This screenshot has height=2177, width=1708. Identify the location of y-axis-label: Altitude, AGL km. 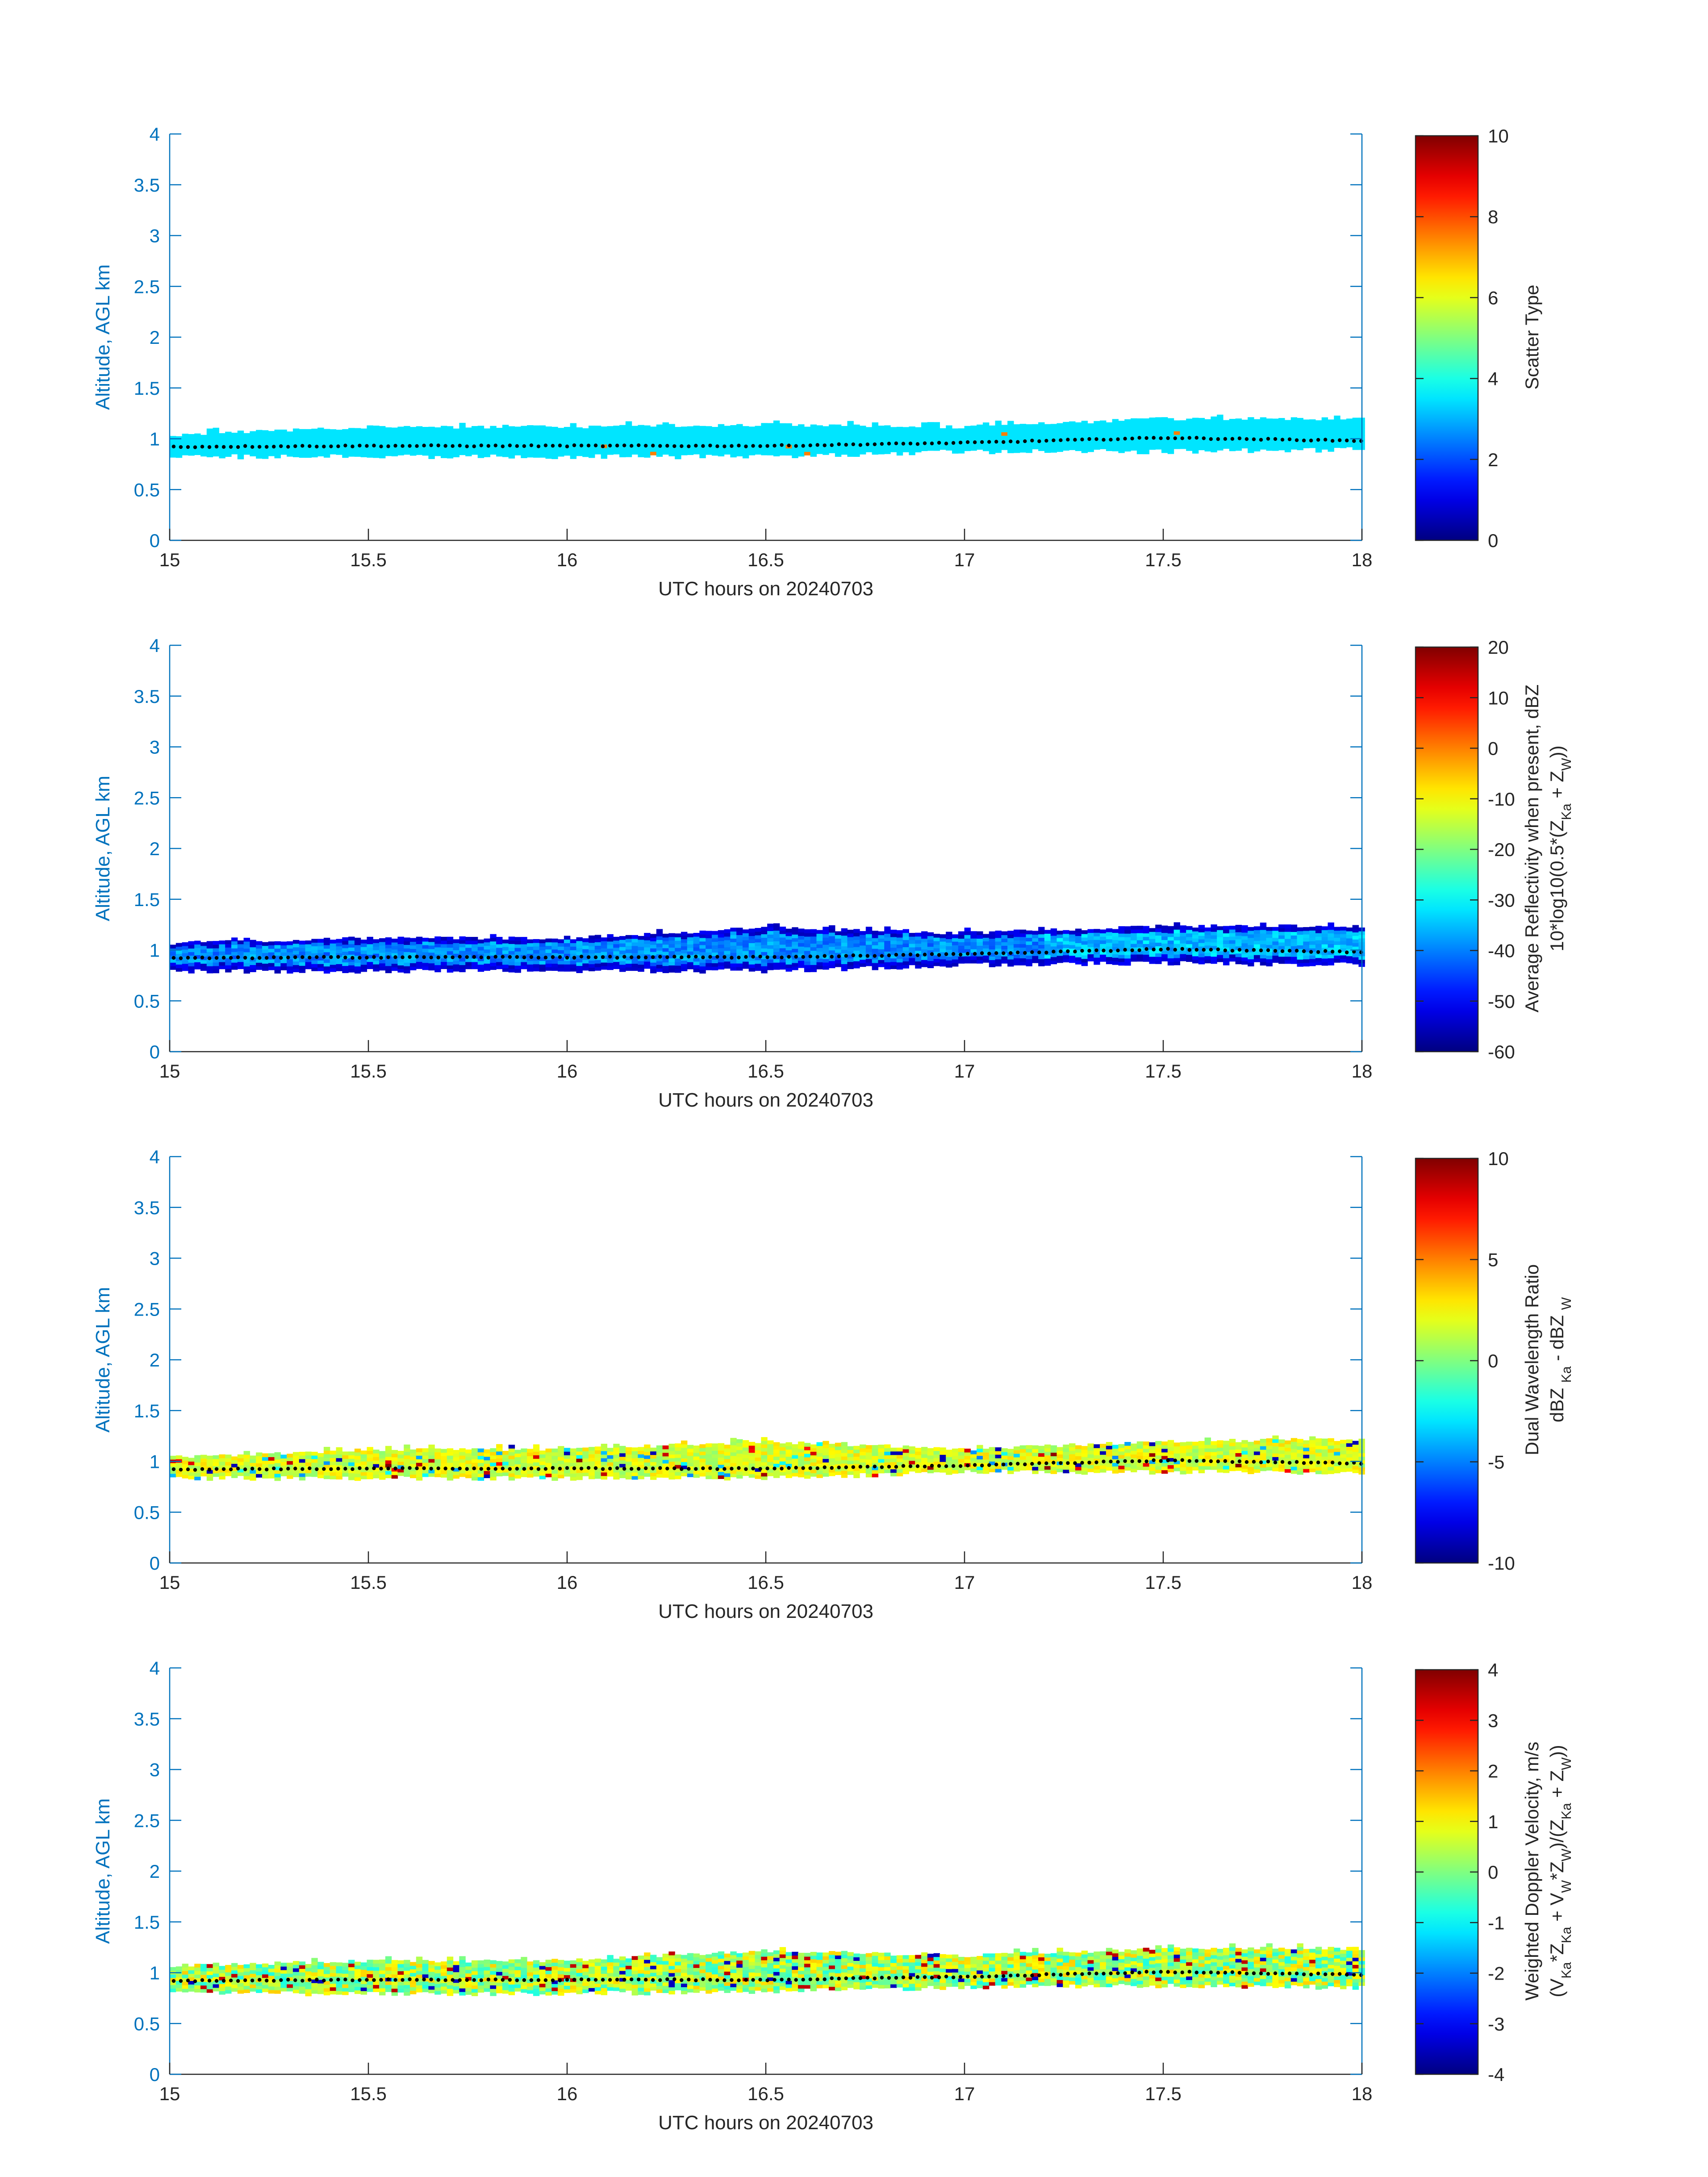
(103, 848).